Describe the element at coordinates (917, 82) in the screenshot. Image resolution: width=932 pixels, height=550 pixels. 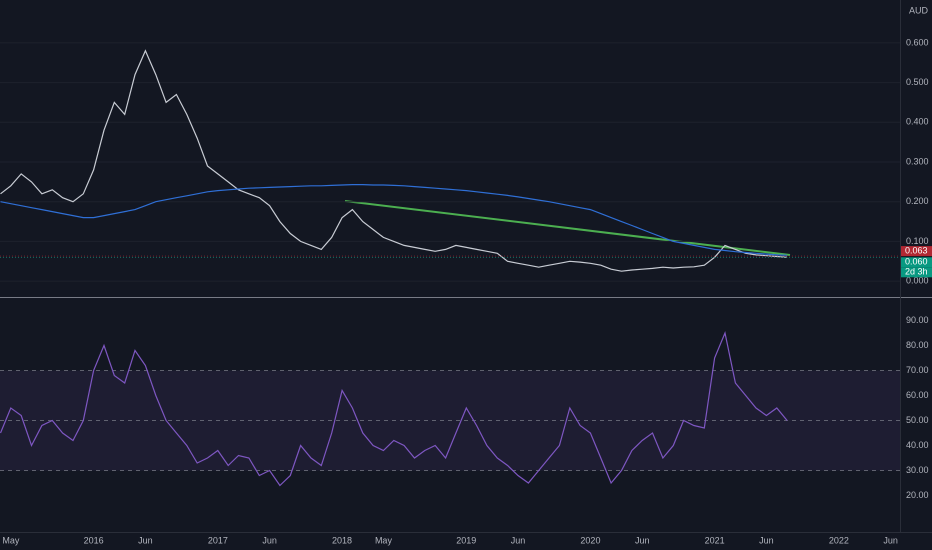
I see `y-tick-label: 0.500` at that location.